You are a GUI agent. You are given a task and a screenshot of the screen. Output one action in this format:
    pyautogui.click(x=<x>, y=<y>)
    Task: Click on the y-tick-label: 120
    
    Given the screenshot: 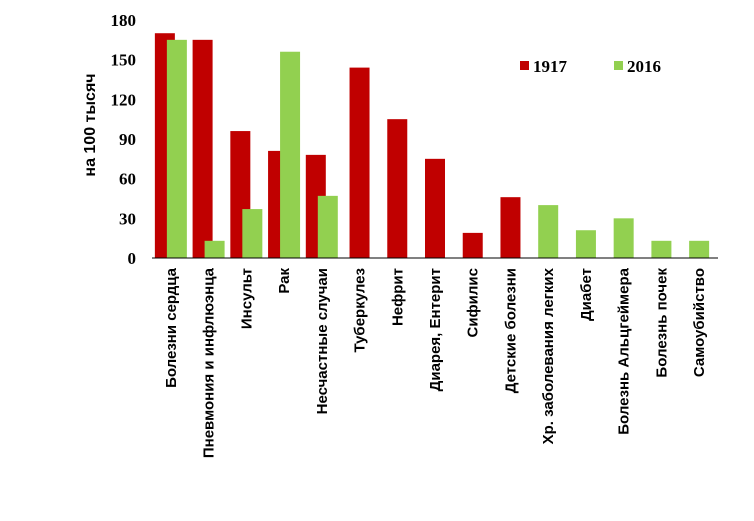 What is the action you would take?
    pyautogui.click(x=124, y=99)
    